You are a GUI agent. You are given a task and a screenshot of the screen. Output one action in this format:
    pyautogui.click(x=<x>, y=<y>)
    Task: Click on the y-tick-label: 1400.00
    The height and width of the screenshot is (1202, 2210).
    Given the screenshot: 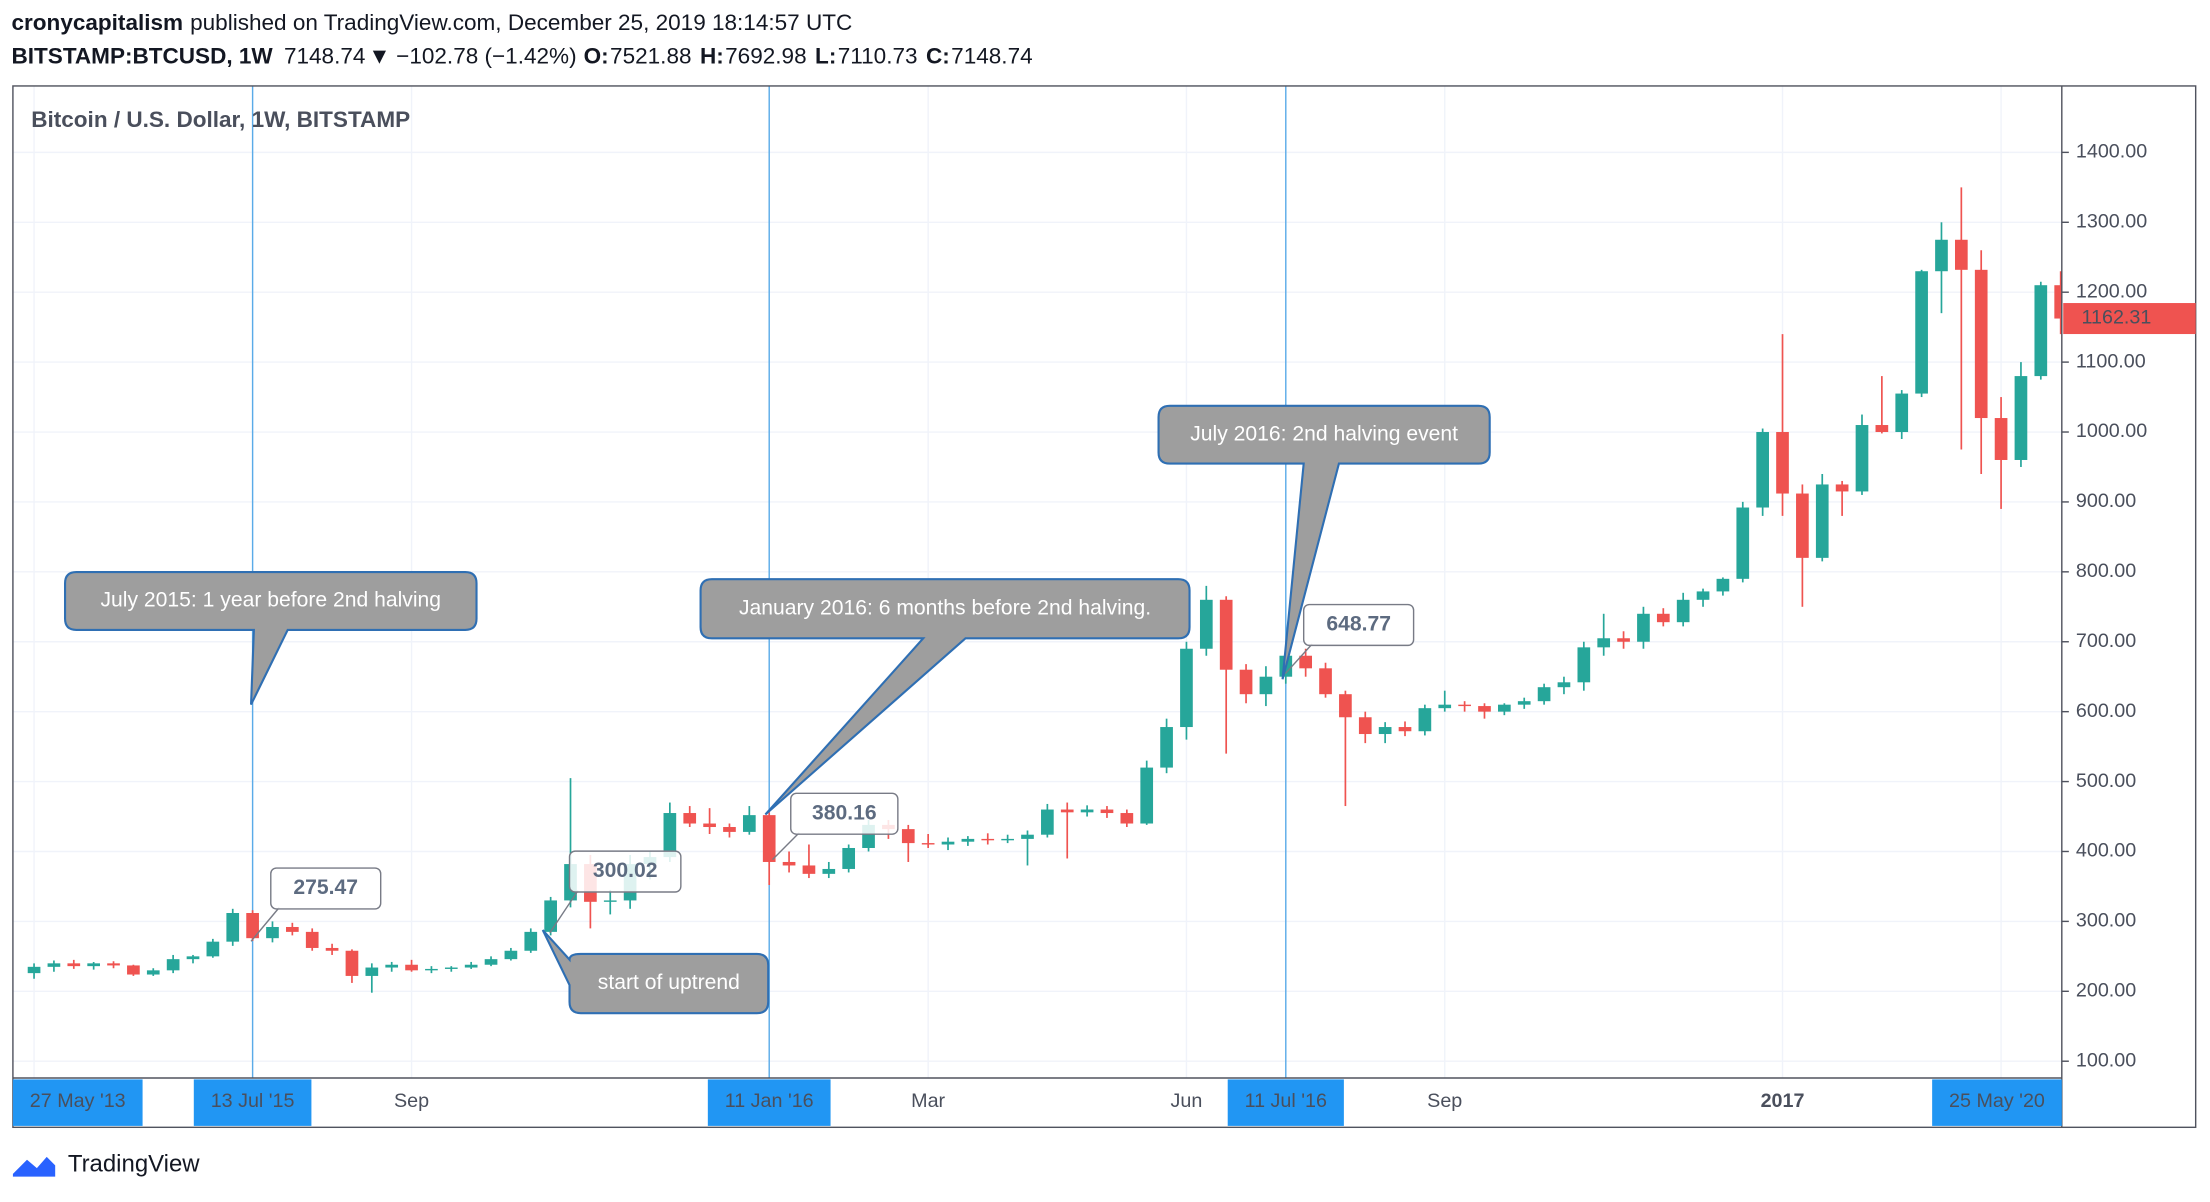 What is the action you would take?
    pyautogui.click(x=2111, y=152)
    